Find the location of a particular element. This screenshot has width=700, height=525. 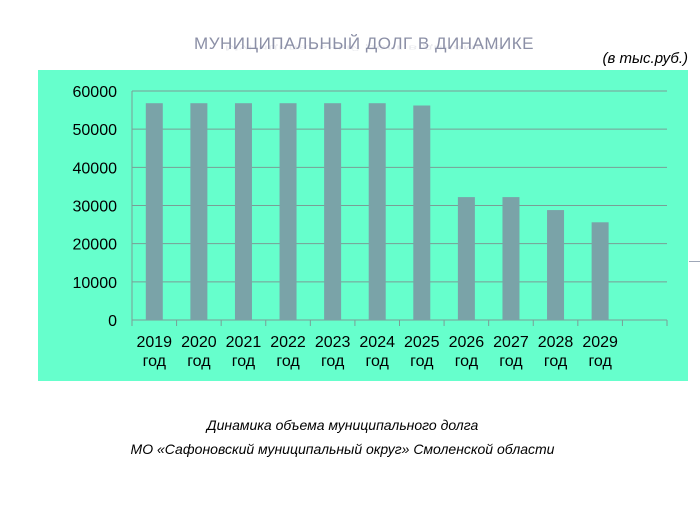

slide-title: Муниципальный долг в динамике is located at coordinates (364, 43).